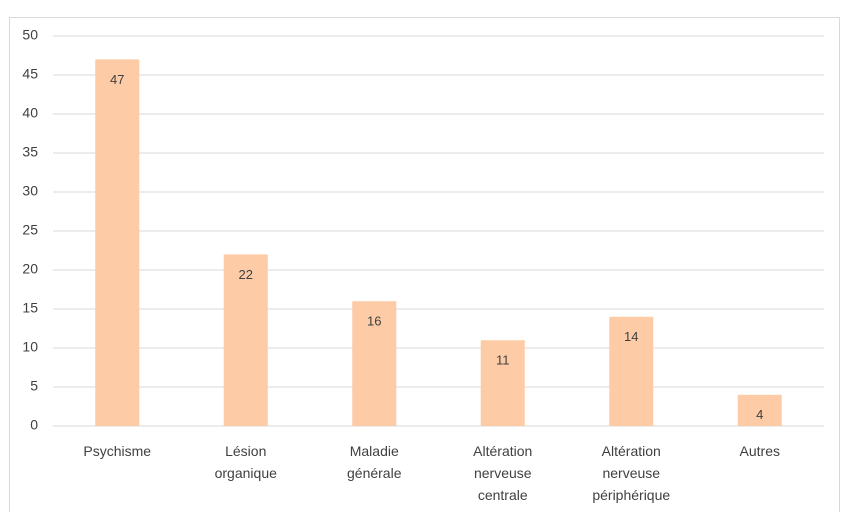 The image size is (849, 512). Describe the element at coordinates (631, 495) in the screenshot. I see `x-tick-label-line: périphérique` at that location.